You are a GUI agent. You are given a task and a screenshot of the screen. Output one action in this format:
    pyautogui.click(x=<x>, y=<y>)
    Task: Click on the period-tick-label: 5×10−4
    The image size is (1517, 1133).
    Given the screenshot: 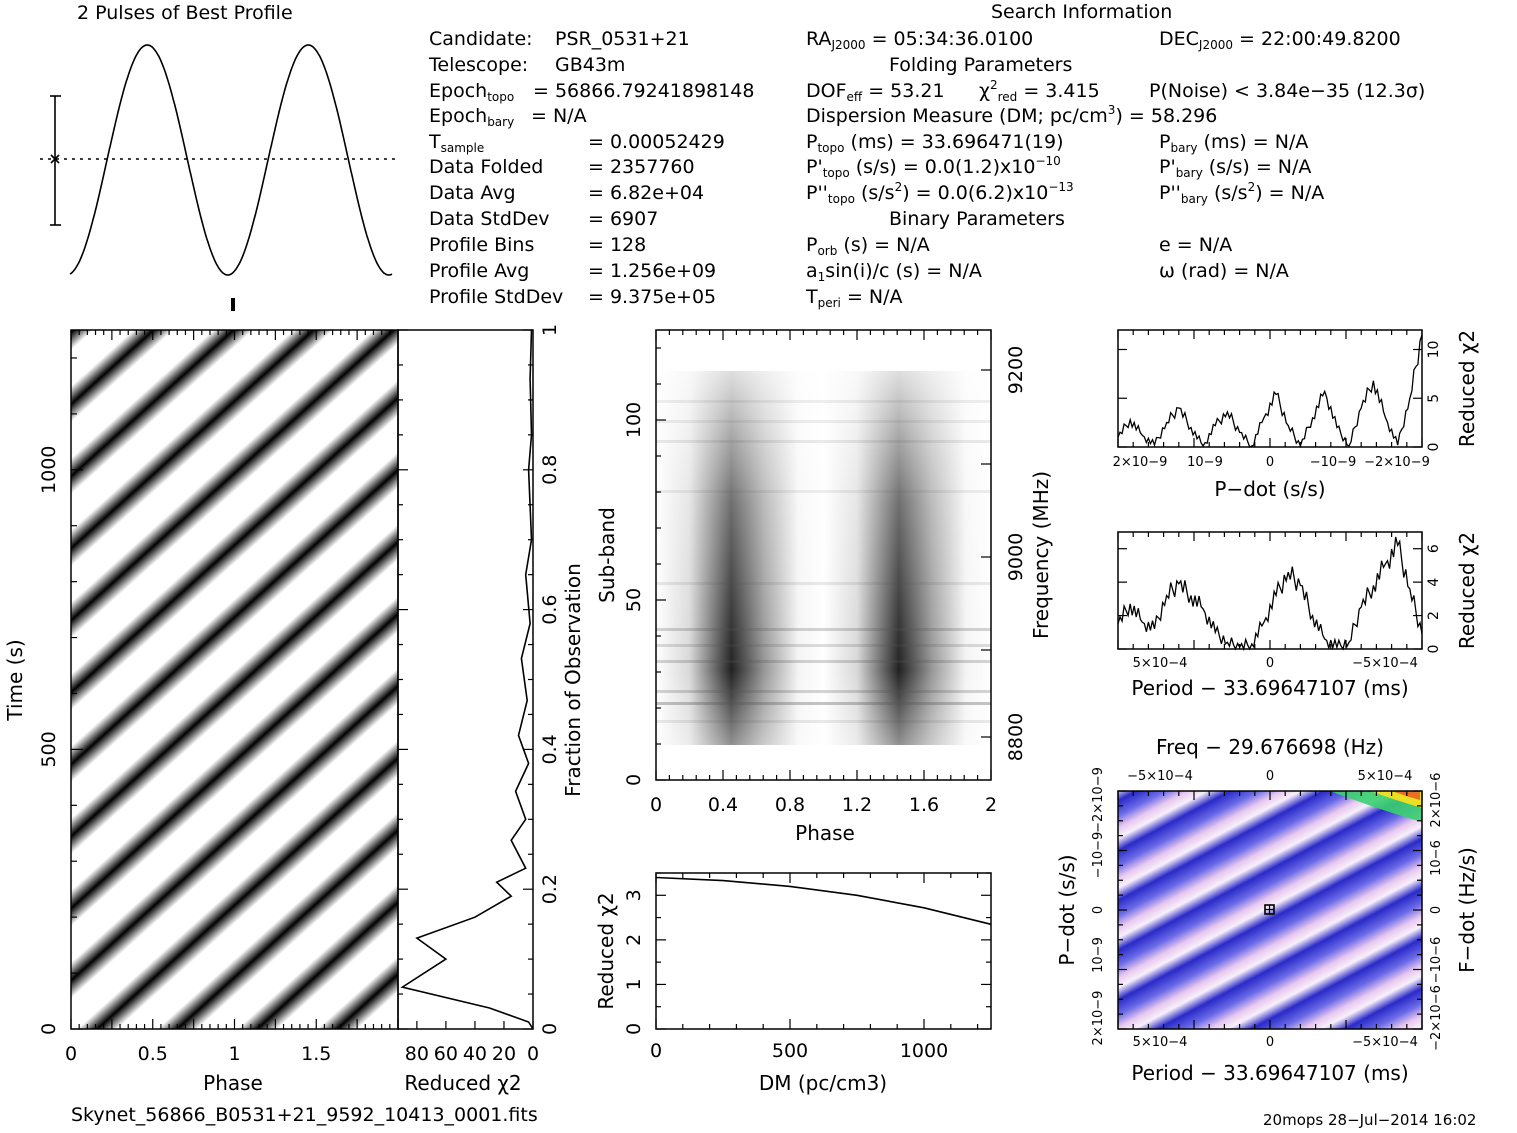 What is the action you would take?
    pyautogui.click(x=1160, y=1042)
    